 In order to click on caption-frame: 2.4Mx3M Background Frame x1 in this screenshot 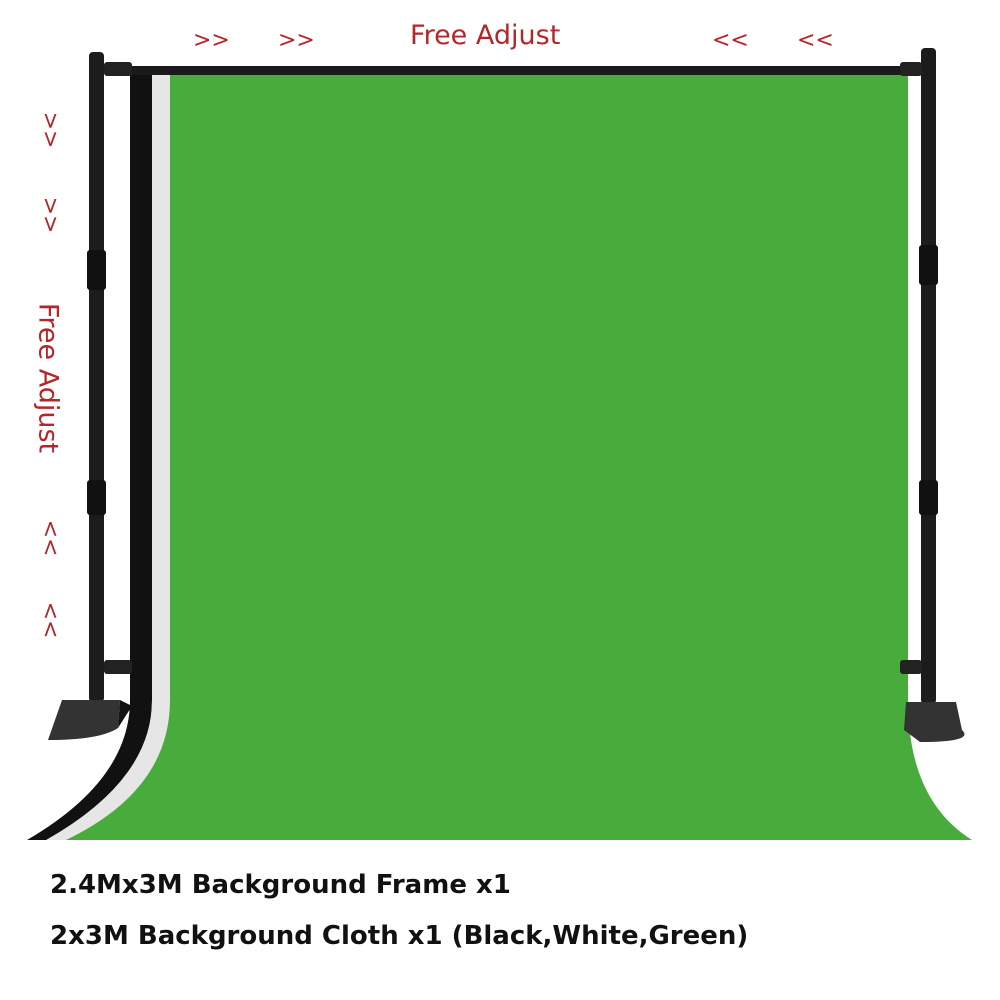, I will do `click(280, 885)`.